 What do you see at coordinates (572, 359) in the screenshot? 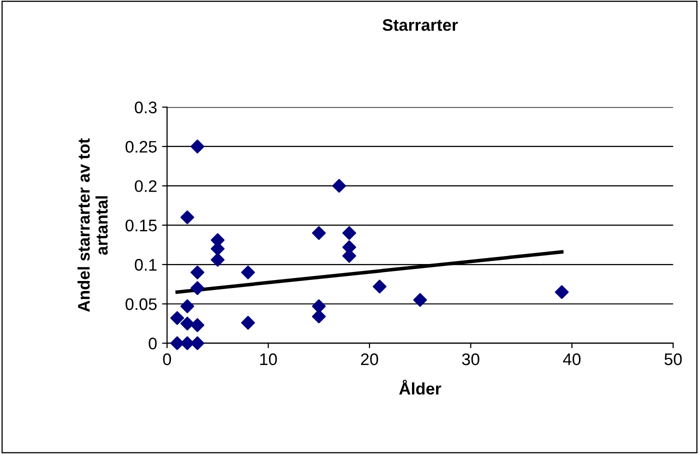
I see `x-tick-label: 40` at bounding box center [572, 359].